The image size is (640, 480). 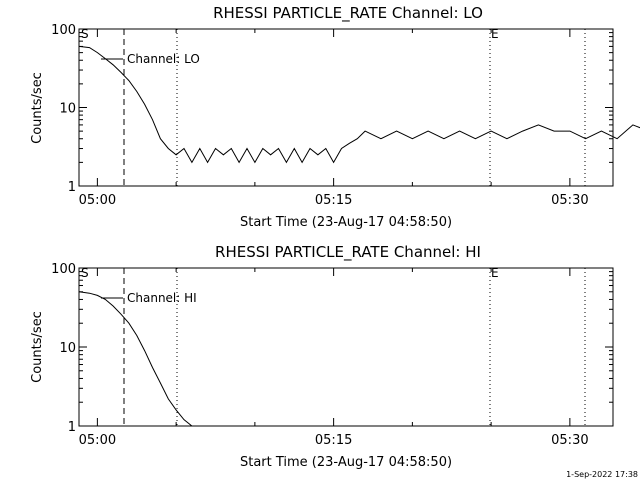 What do you see at coordinates (139, 359) in the screenshot?
I see `series-line-hi` at bounding box center [139, 359].